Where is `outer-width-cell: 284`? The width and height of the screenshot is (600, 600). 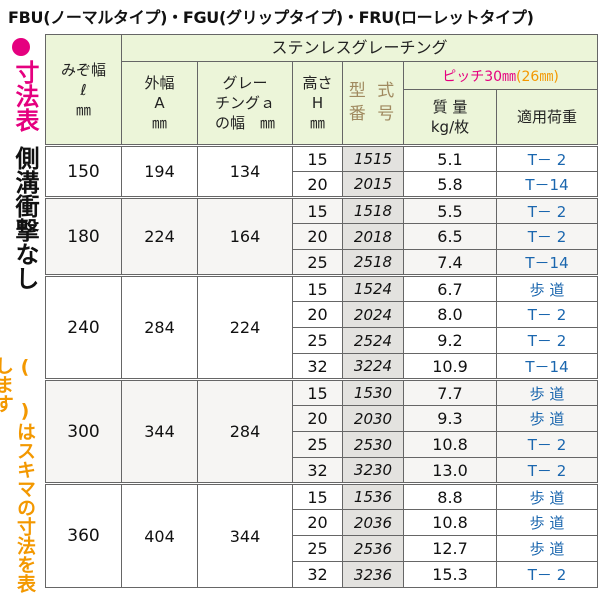 outer-width-cell: 284 is located at coordinates (159, 327).